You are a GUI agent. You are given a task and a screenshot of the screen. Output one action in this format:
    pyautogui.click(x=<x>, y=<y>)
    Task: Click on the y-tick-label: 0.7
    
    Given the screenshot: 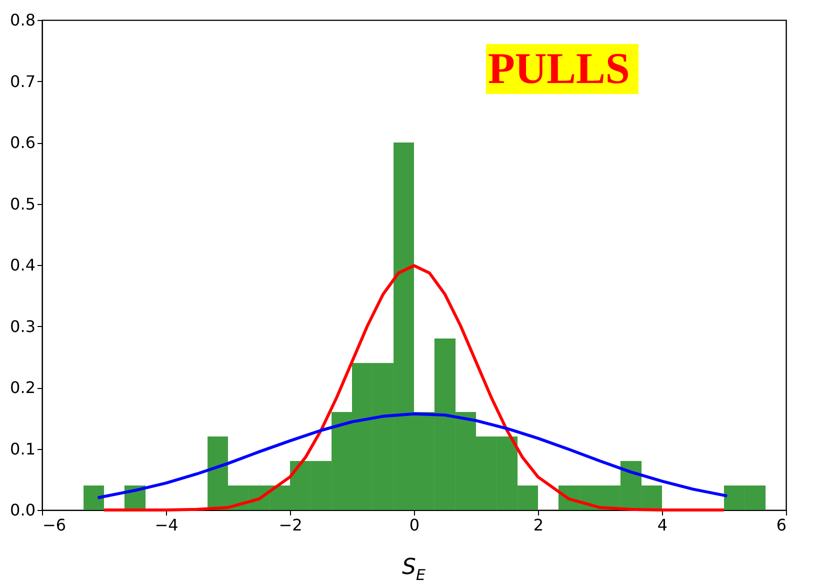 What is the action you would take?
    pyautogui.click(x=23, y=81)
    